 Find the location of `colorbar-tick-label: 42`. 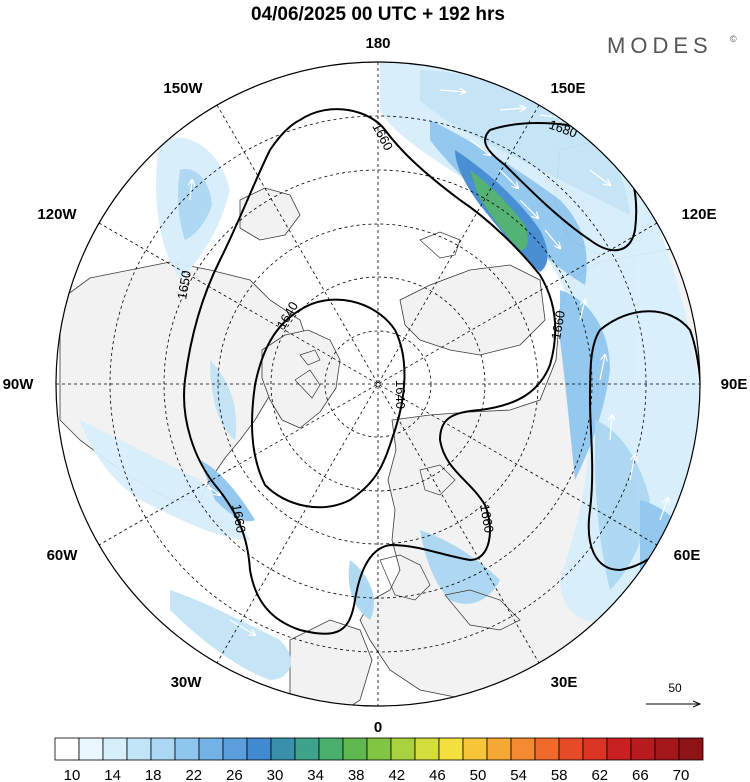

colorbar-tick-label: 42 is located at coordinates (396, 774).